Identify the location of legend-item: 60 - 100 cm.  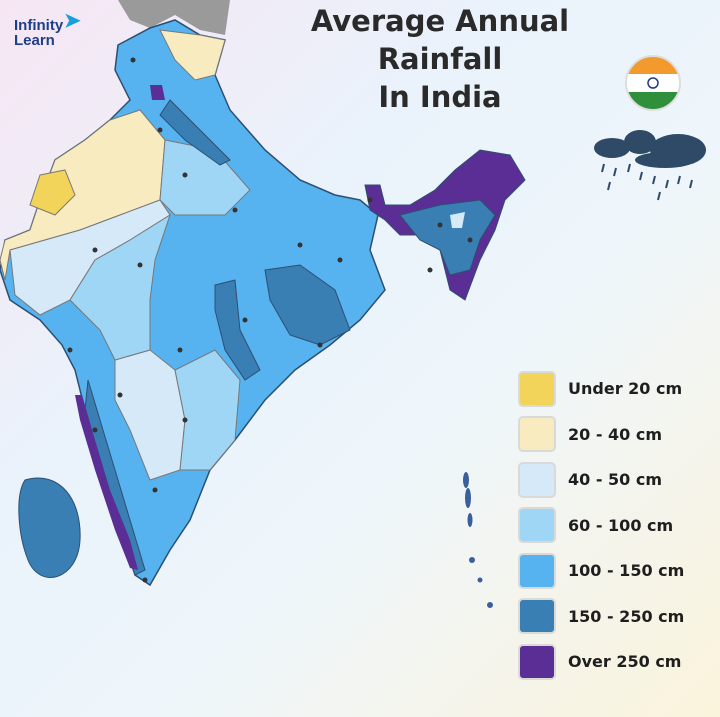
(602, 526).